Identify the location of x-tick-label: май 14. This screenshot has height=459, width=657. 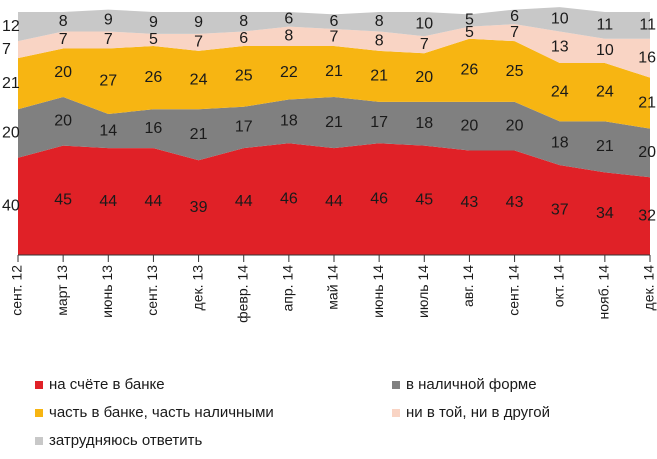
(333, 287).